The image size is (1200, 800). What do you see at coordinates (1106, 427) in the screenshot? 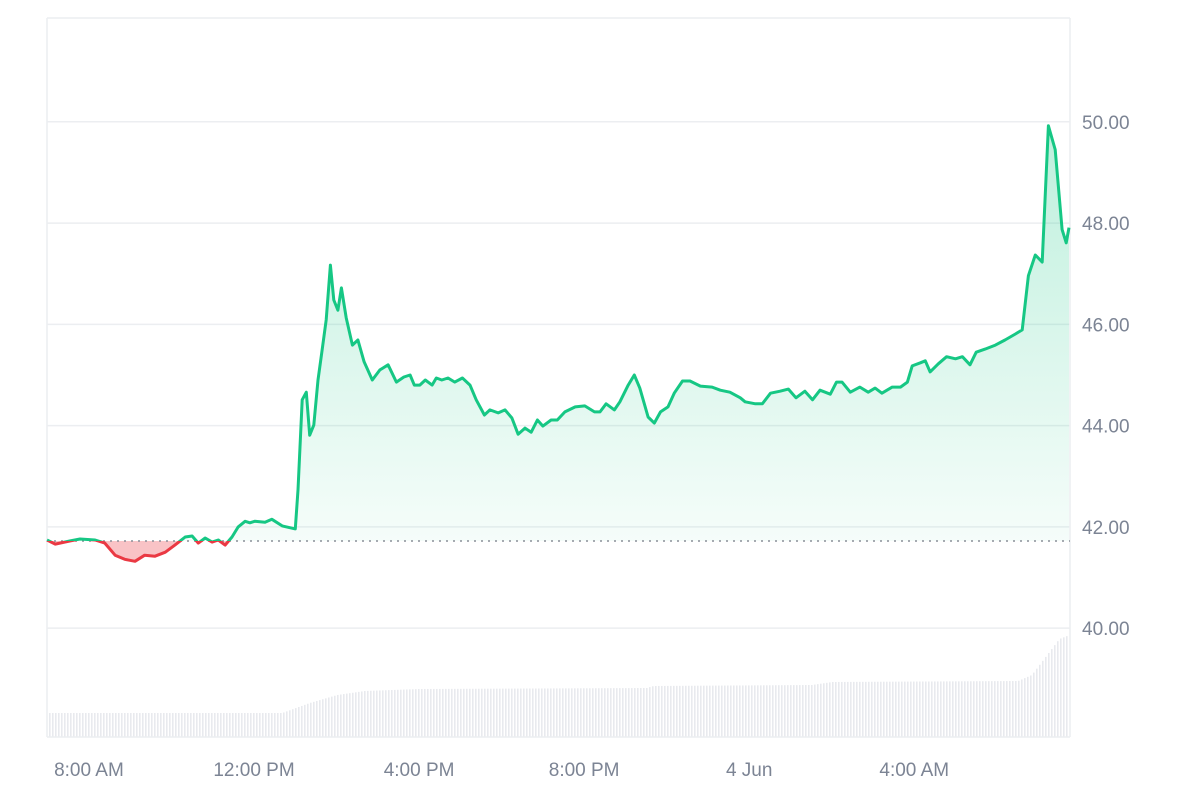
I see `y-tick-label: 44.00` at bounding box center [1106, 427].